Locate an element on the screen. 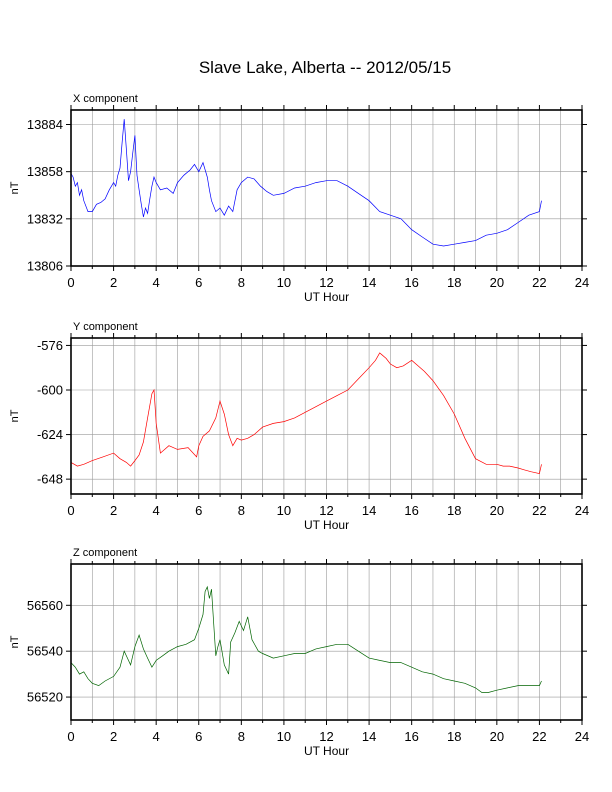 The width and height of the screenshot is (612, 792). y-tick-label: -576 is located at coordinates (50, 345).